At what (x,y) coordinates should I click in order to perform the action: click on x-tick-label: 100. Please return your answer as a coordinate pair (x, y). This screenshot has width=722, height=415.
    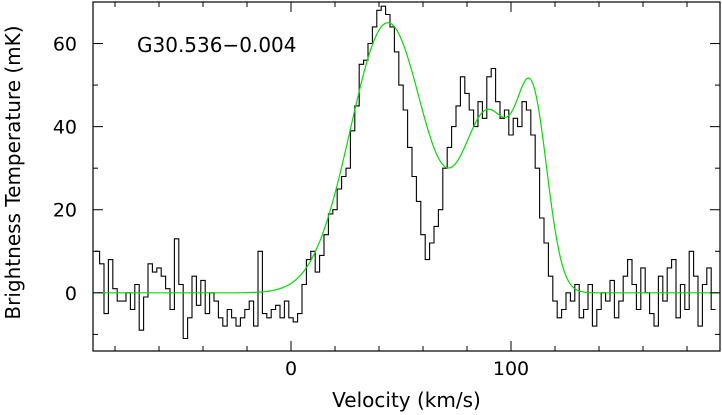
    Looking at the image, I should click on (511, 369).